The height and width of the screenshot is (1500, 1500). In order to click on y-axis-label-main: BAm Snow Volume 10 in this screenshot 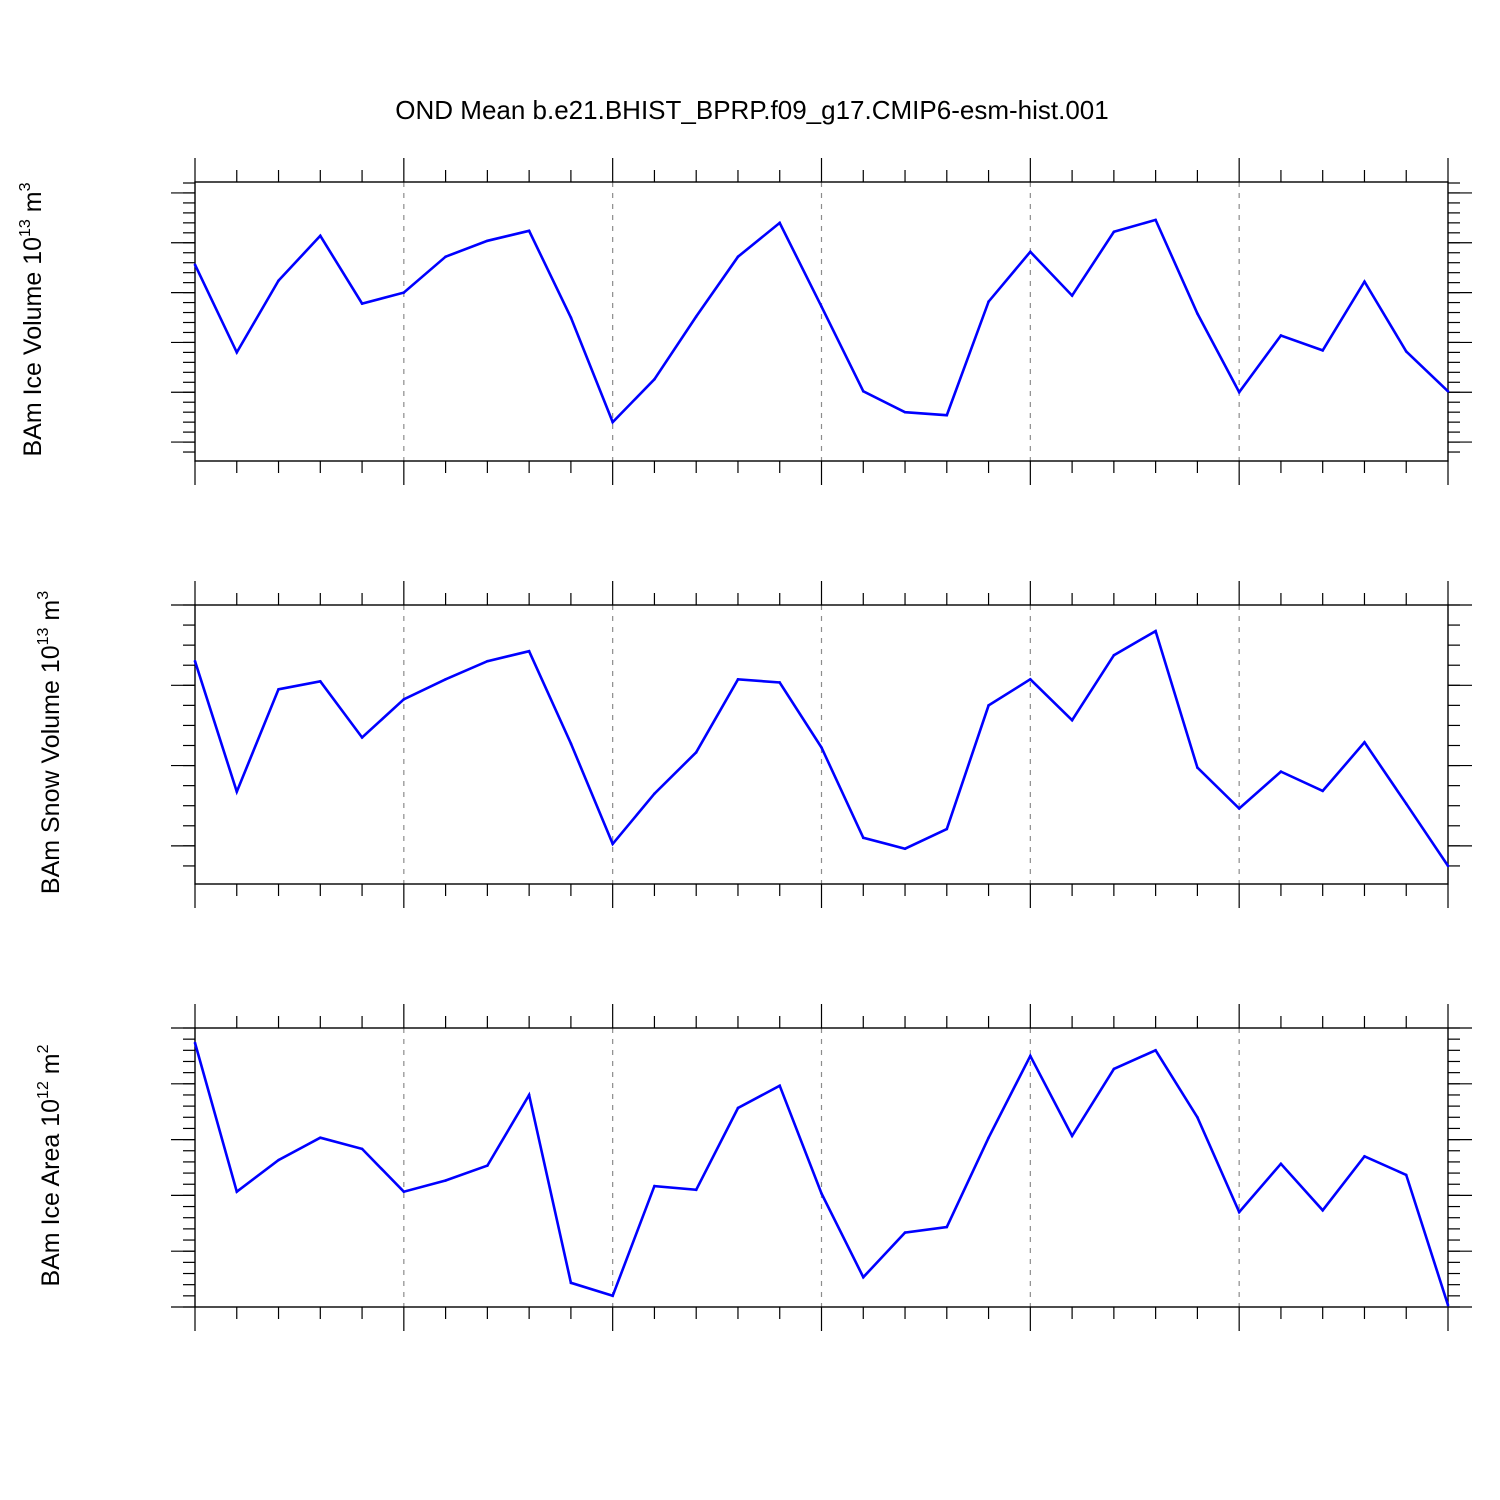, I will do `click(51, 769)`.